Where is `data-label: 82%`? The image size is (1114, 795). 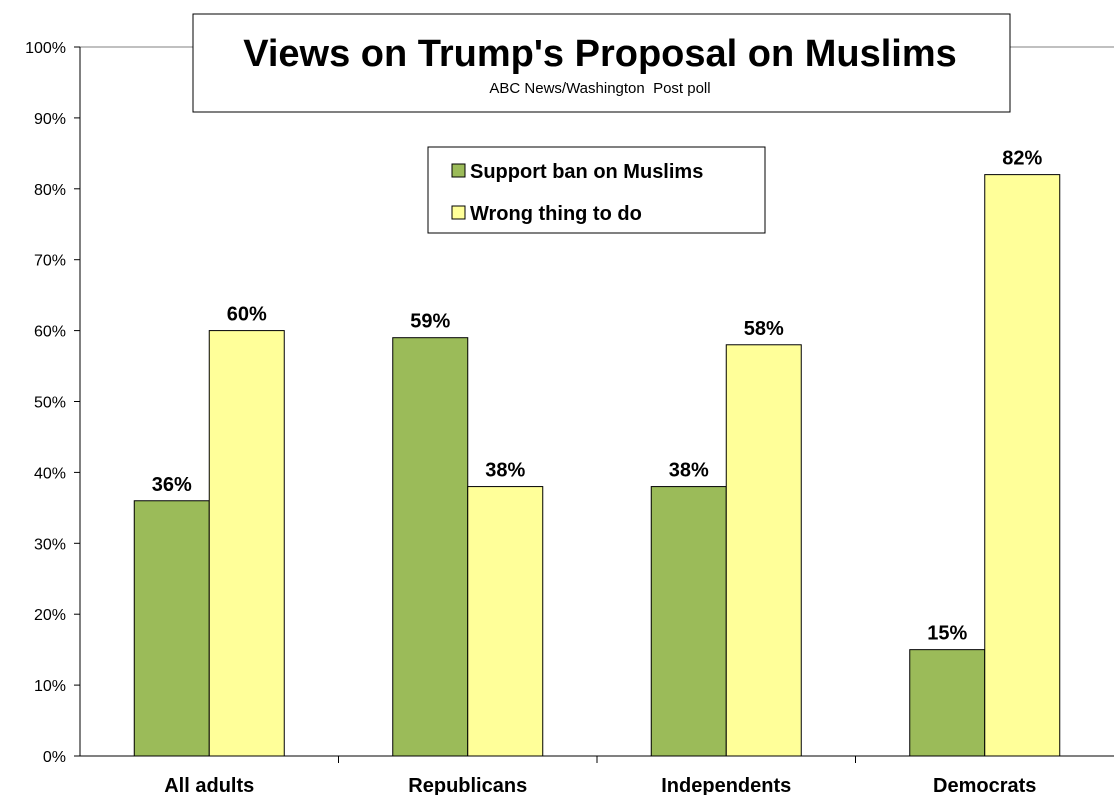
data-label: 82% is located at coordinates (1022, 159).